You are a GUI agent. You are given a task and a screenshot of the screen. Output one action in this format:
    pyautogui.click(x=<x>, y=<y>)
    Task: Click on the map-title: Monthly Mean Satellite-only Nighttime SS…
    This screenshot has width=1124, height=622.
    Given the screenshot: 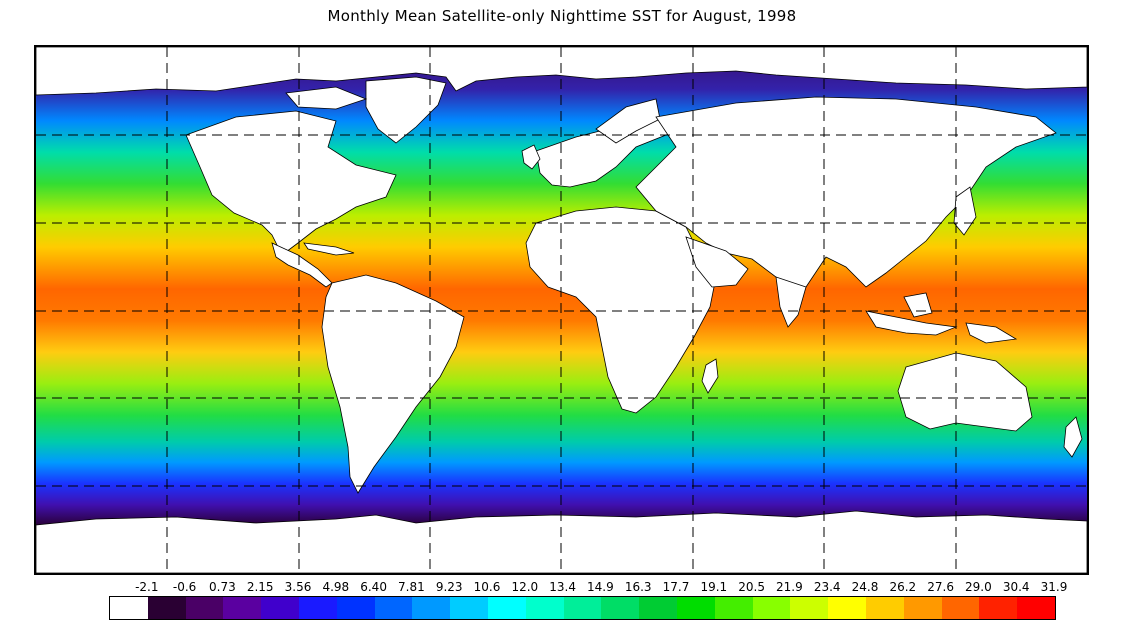 What is the action you would take?
    pyautogui.click(x=562, y=16)
    